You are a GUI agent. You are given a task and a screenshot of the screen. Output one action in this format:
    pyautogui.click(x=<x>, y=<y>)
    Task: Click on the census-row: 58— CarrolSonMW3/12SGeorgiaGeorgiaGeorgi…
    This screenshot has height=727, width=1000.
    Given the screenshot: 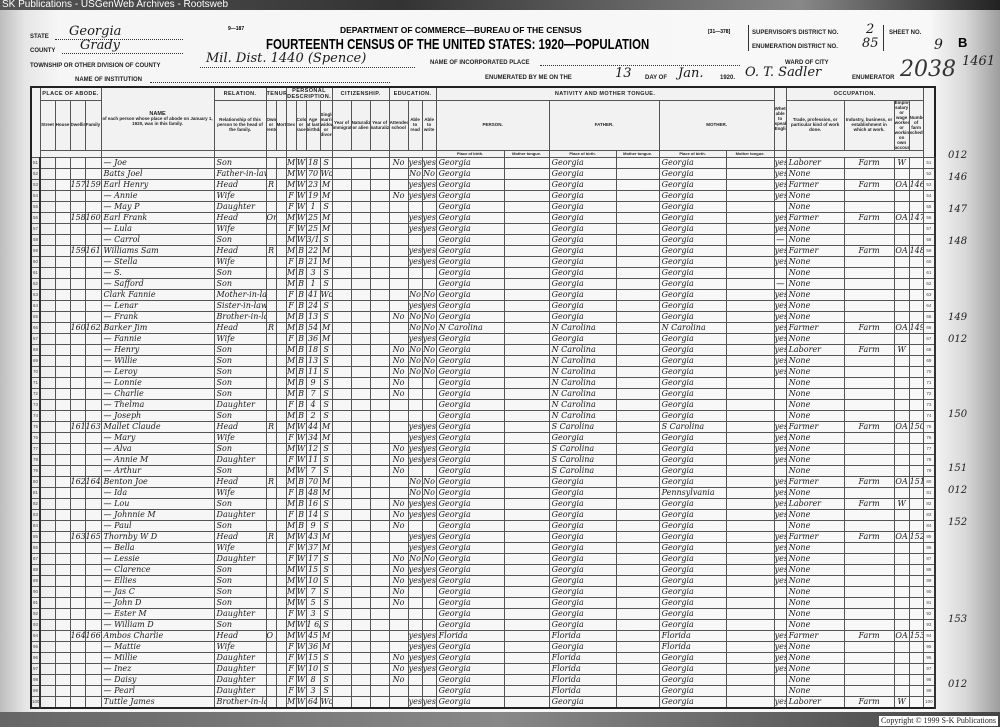 What is the action you would take?
    pyautogui.click(x=483, y=240)
    